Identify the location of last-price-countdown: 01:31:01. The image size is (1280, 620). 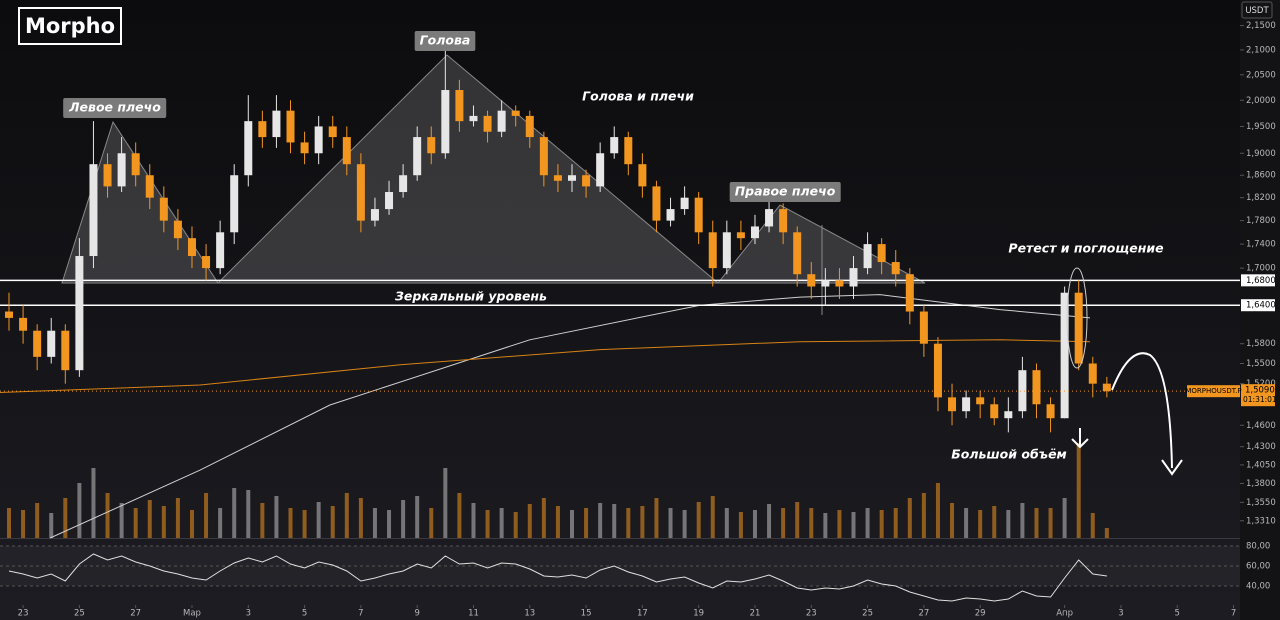
(1260, 399).